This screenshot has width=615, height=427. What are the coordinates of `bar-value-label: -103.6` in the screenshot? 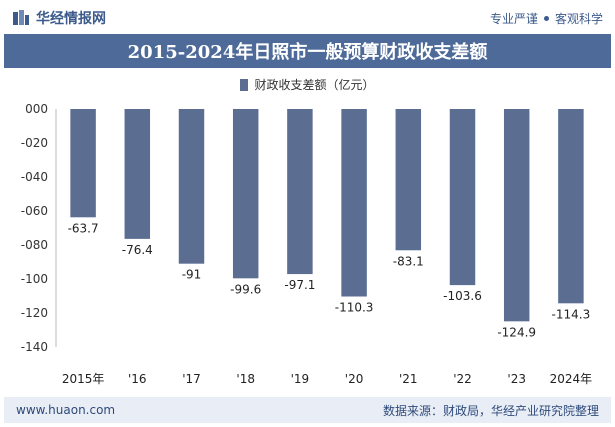 It's located at (462, 296).